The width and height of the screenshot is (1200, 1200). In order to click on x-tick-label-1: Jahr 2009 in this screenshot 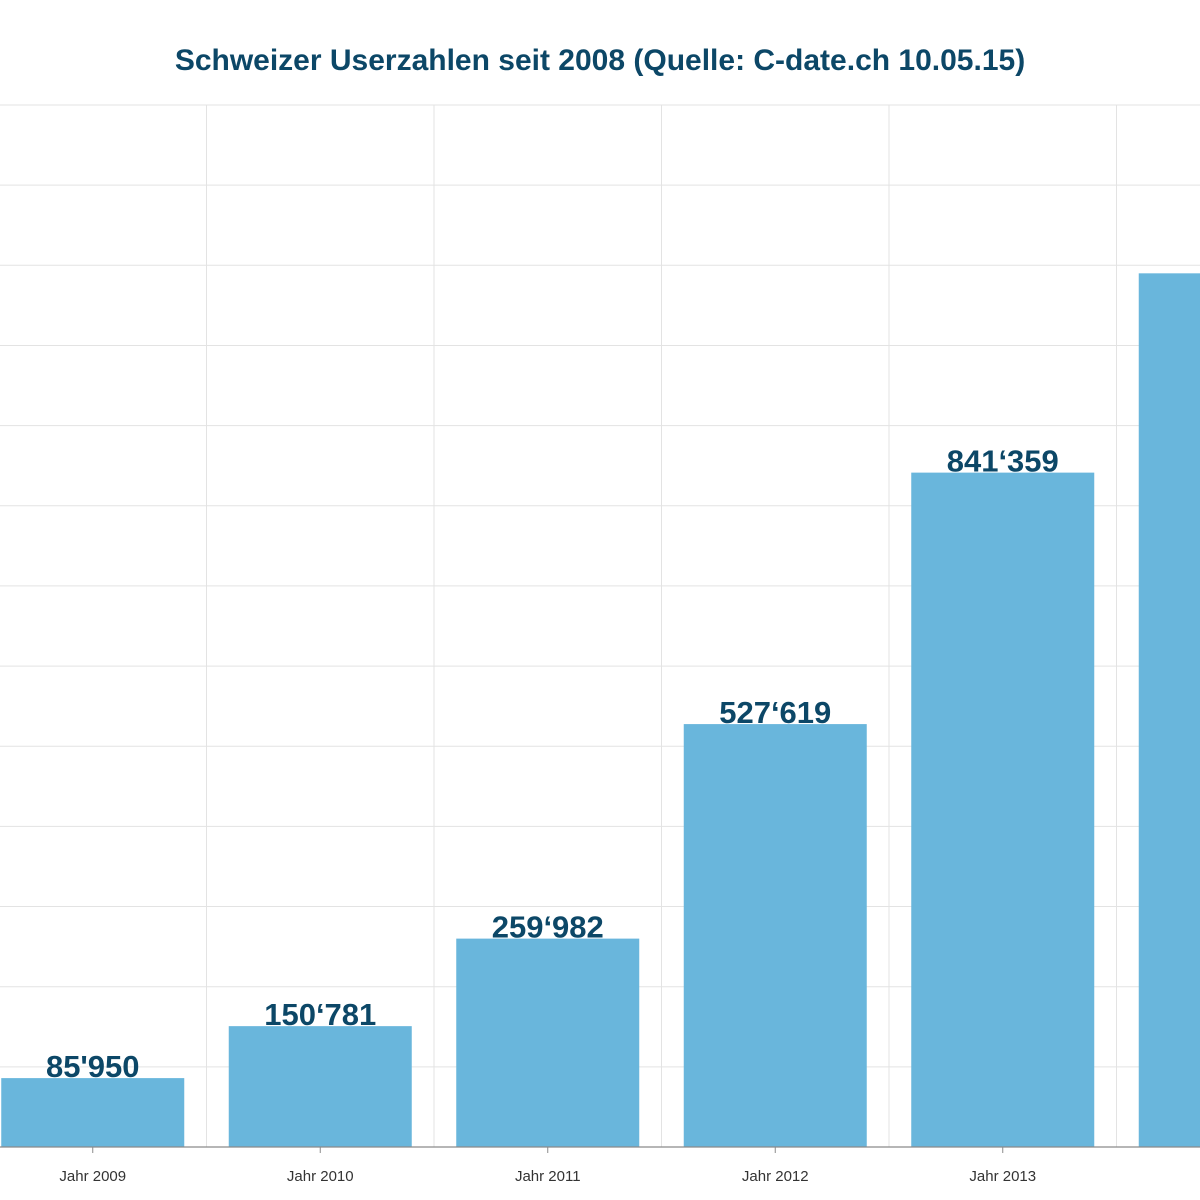, I will do `click(92, 1176)`.